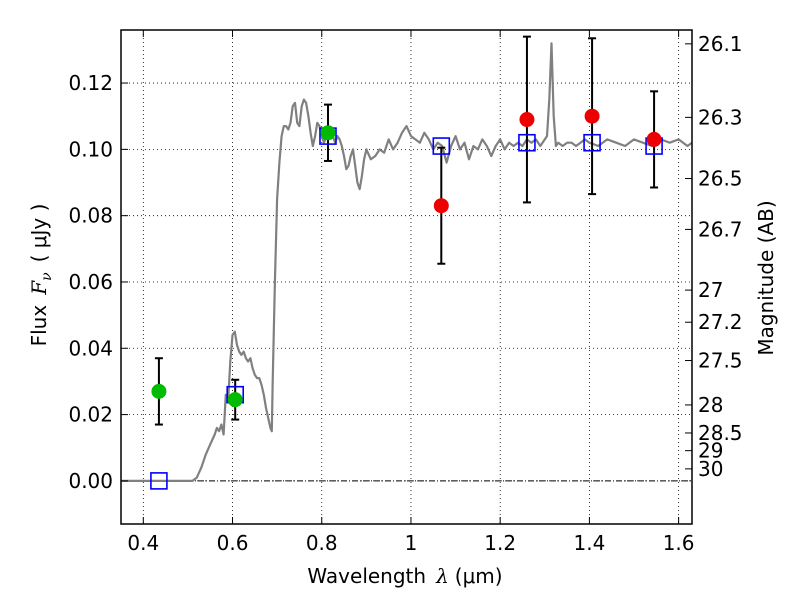  I want to click on y-tick-label: 0.06, so click(90, 282).